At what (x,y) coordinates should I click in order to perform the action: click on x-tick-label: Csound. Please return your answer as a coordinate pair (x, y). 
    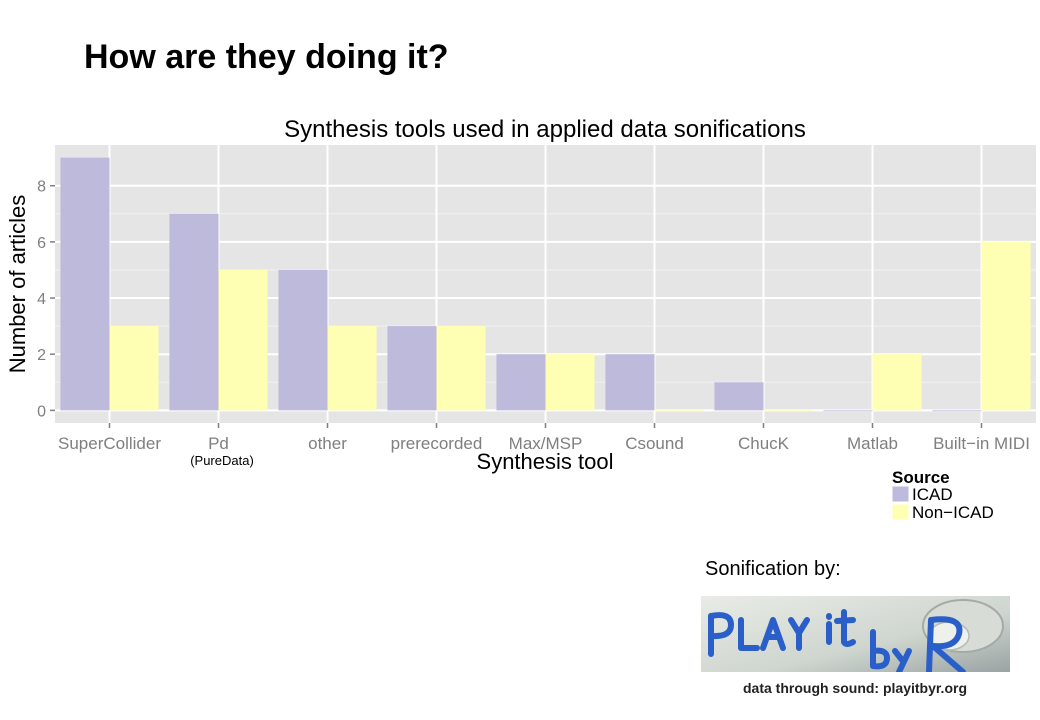
    Looking at the image, I should click on (654, 443).